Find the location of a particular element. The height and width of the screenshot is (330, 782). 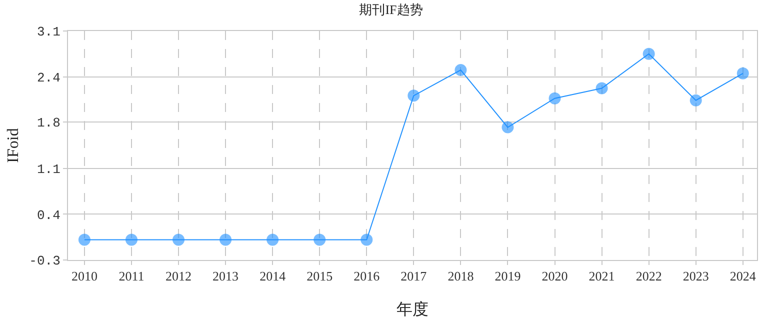

x-tick-label: 2014 is located at coordinates (273, 276).